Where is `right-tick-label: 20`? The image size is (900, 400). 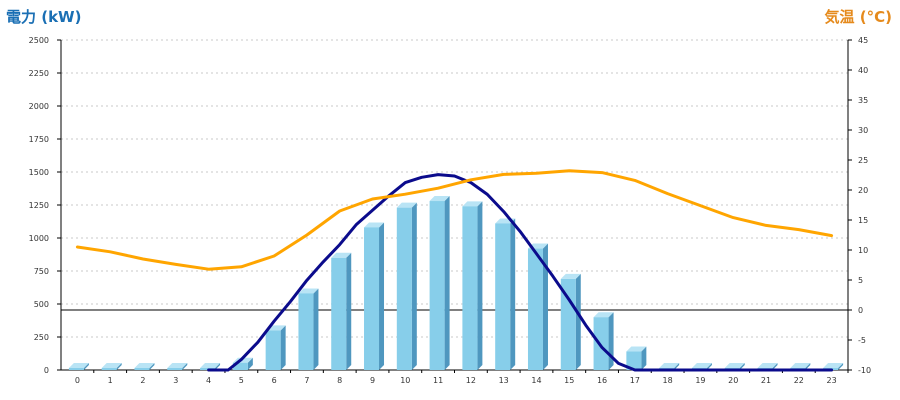 right-tick-label: 20 is located at coordinates (863, 190).